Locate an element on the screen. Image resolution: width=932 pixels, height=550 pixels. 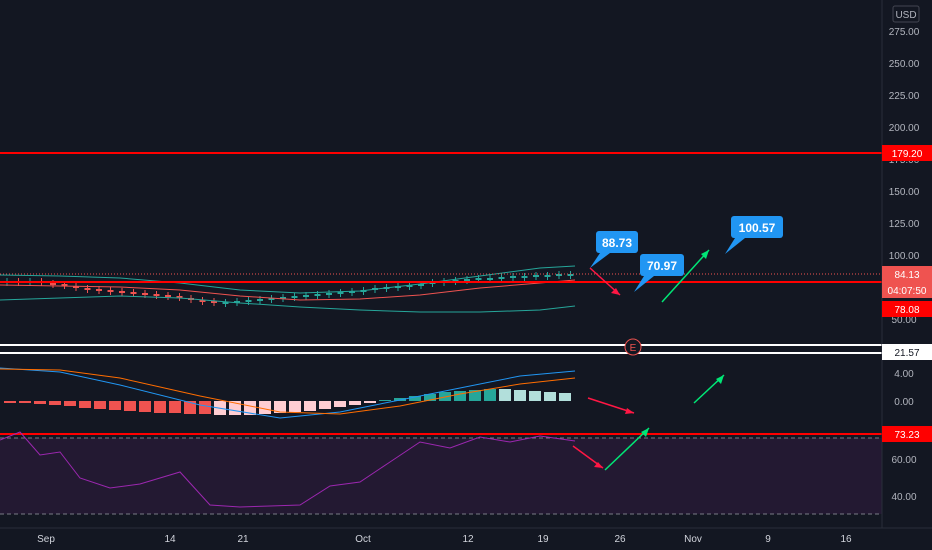
macd-pane is located at coordinates (288, 393).